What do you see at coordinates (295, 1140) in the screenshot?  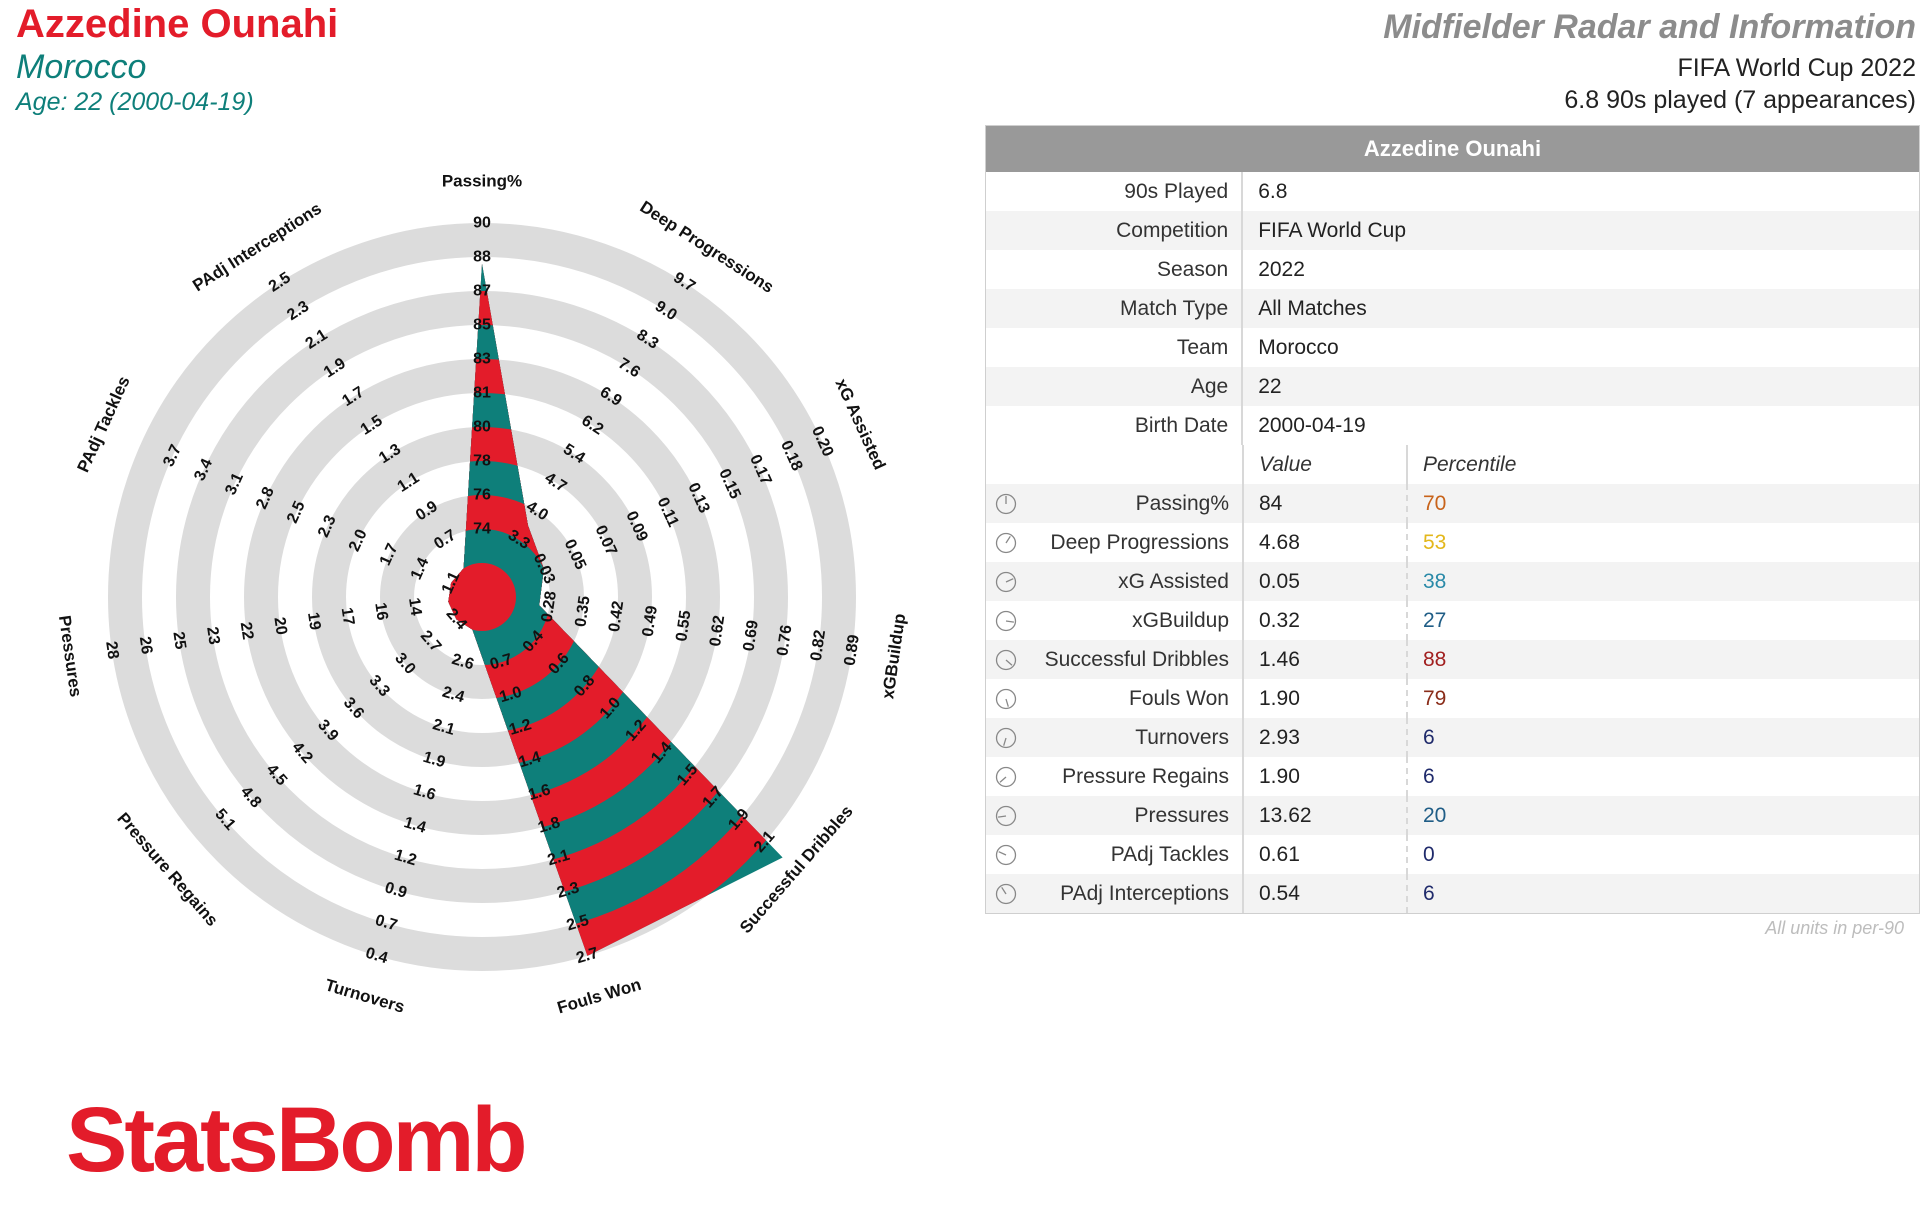 I see `statsbomb-logo: StatsBomb` at bounding box center [295, 1140].